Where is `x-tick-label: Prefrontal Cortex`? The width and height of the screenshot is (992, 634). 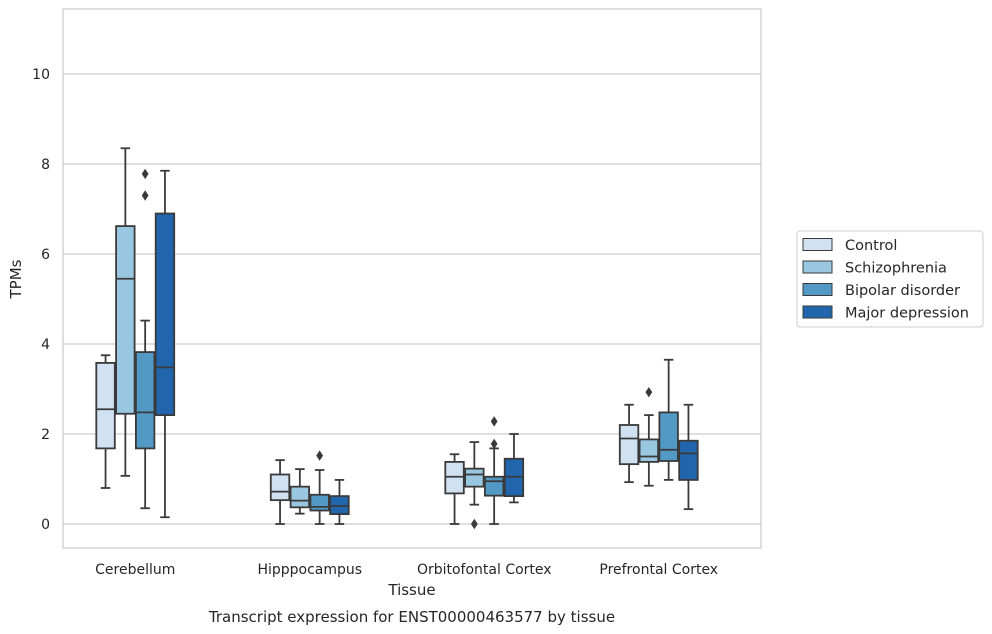 x-tick-label: Prefrontal Cortex is located at coordinates (658, 570).